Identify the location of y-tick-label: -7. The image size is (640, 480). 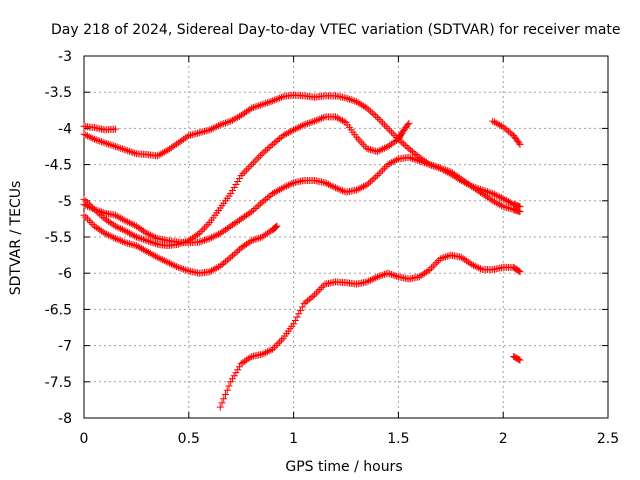
(65, 347).